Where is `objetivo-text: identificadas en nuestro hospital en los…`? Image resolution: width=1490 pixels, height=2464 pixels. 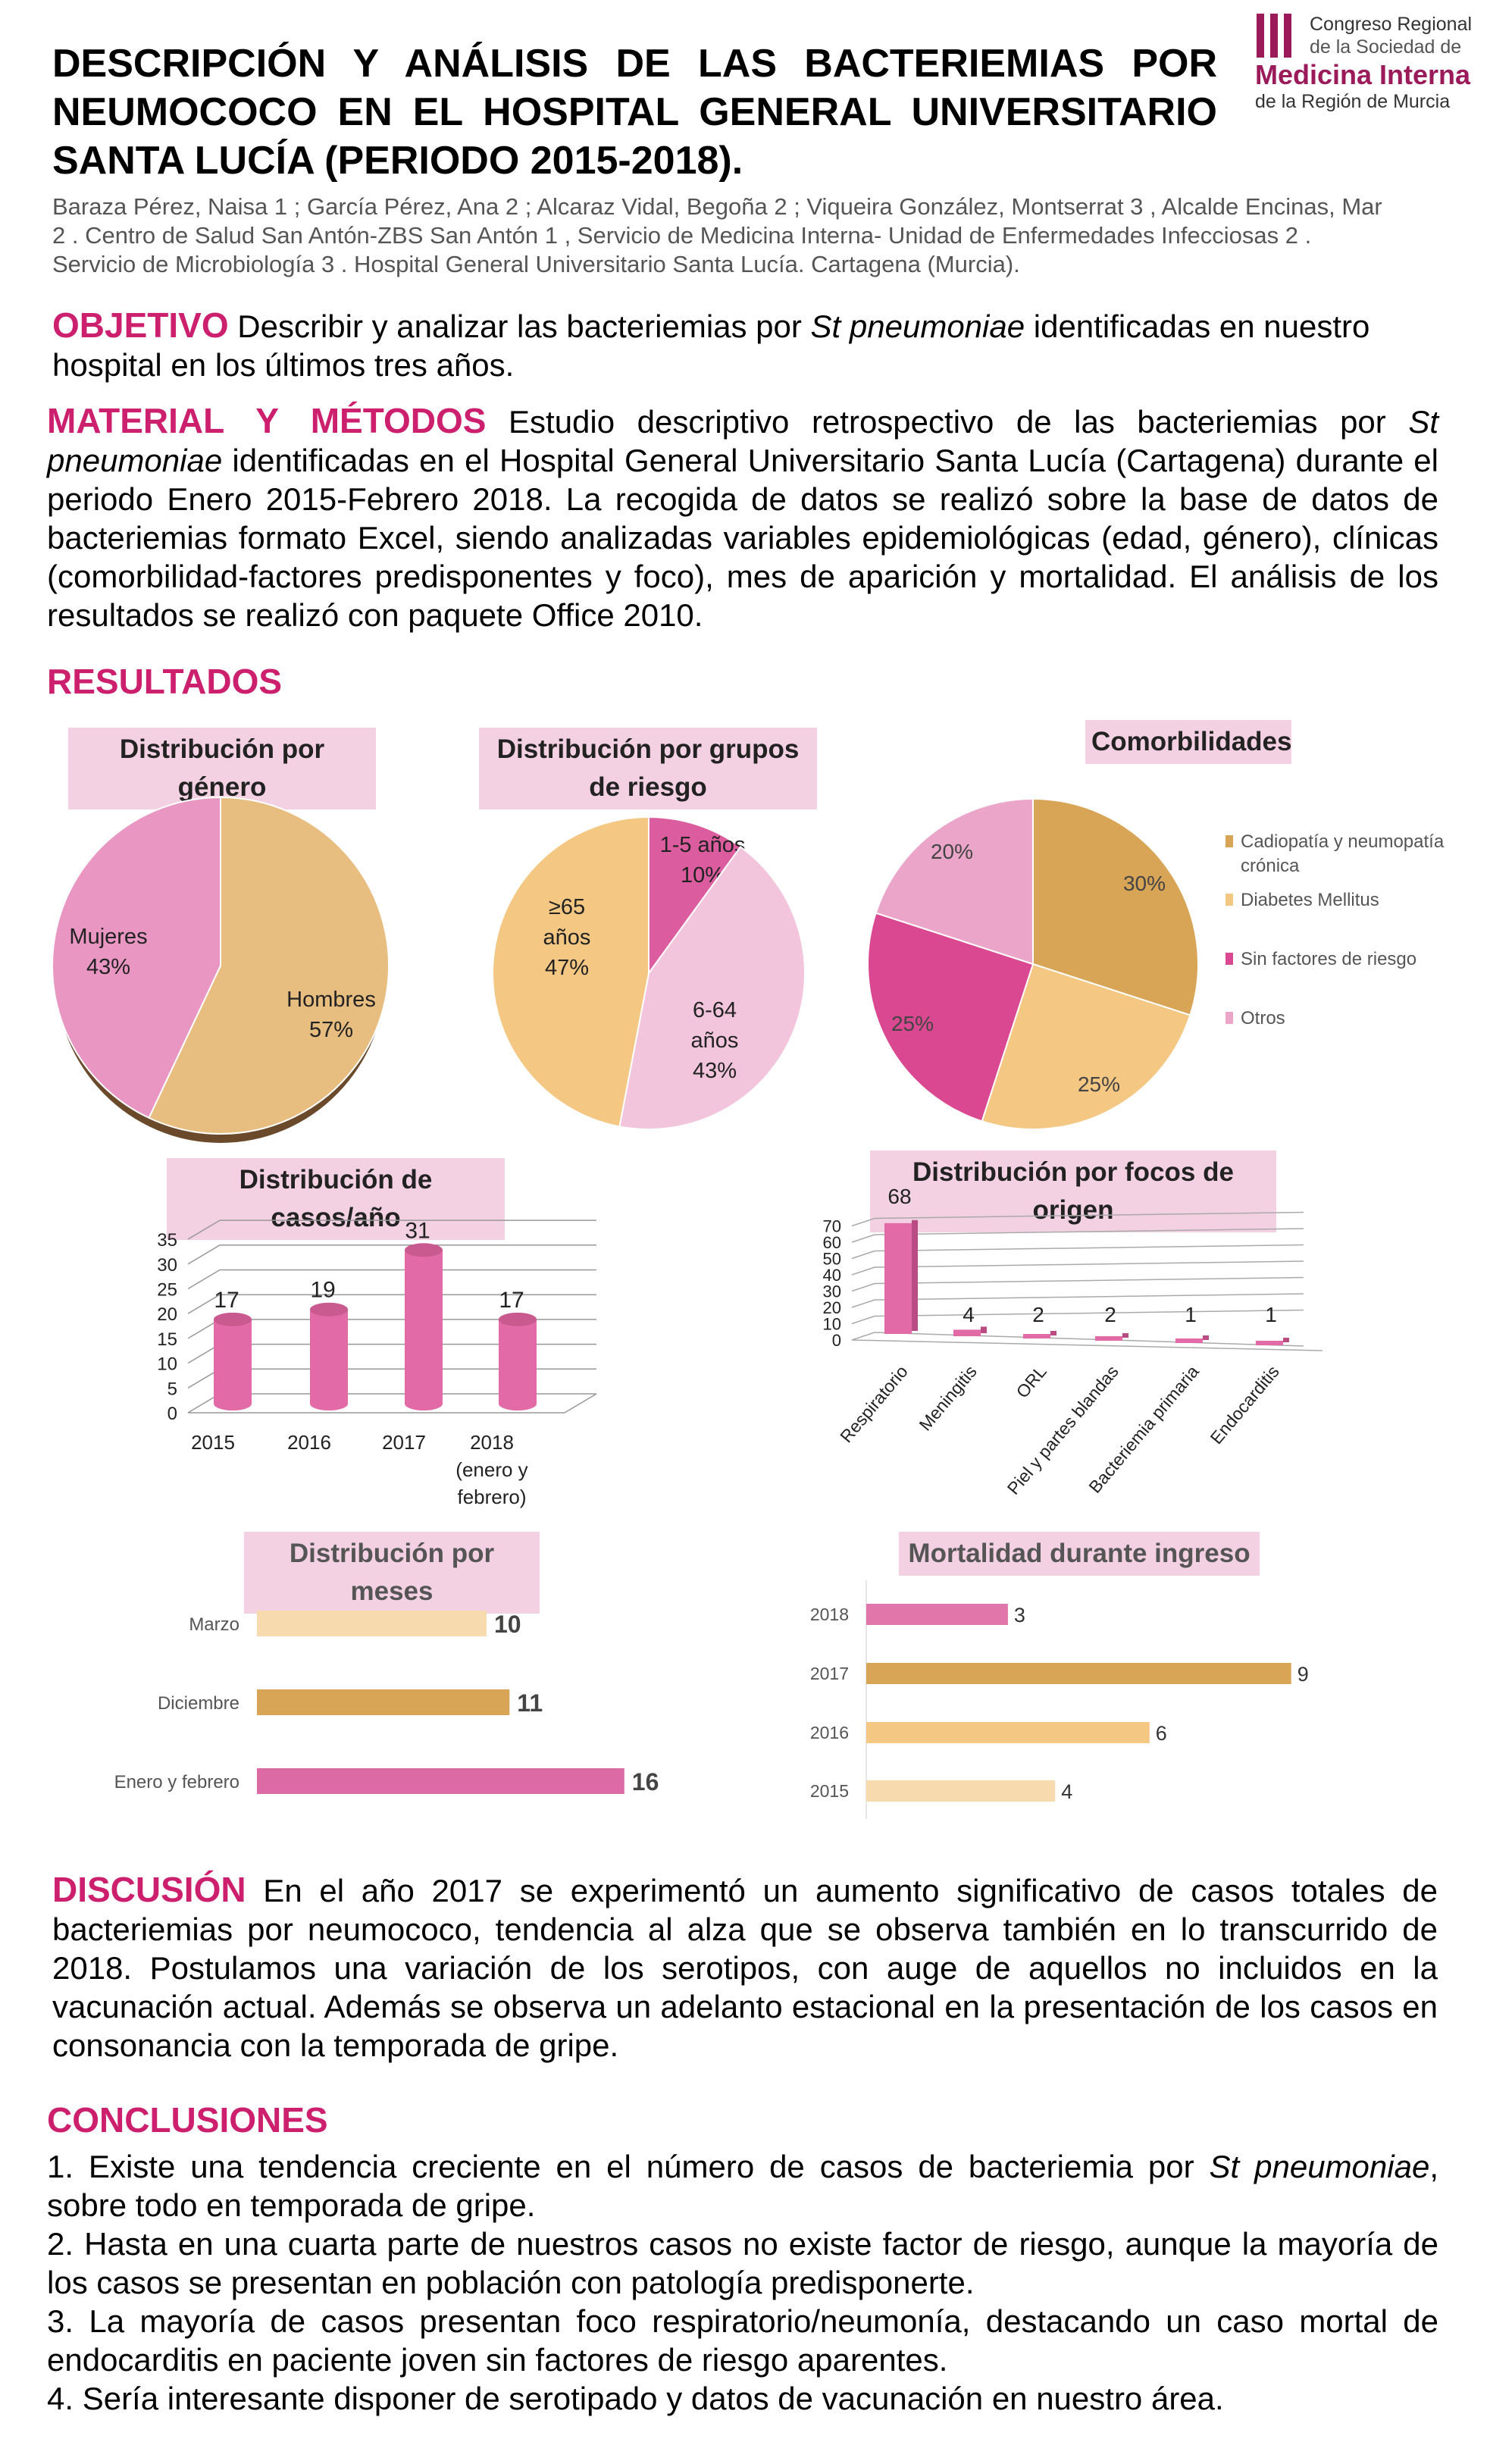
objetivo-text: identificadas en nuestro hospital en los… is located at coordinates (711, 345).